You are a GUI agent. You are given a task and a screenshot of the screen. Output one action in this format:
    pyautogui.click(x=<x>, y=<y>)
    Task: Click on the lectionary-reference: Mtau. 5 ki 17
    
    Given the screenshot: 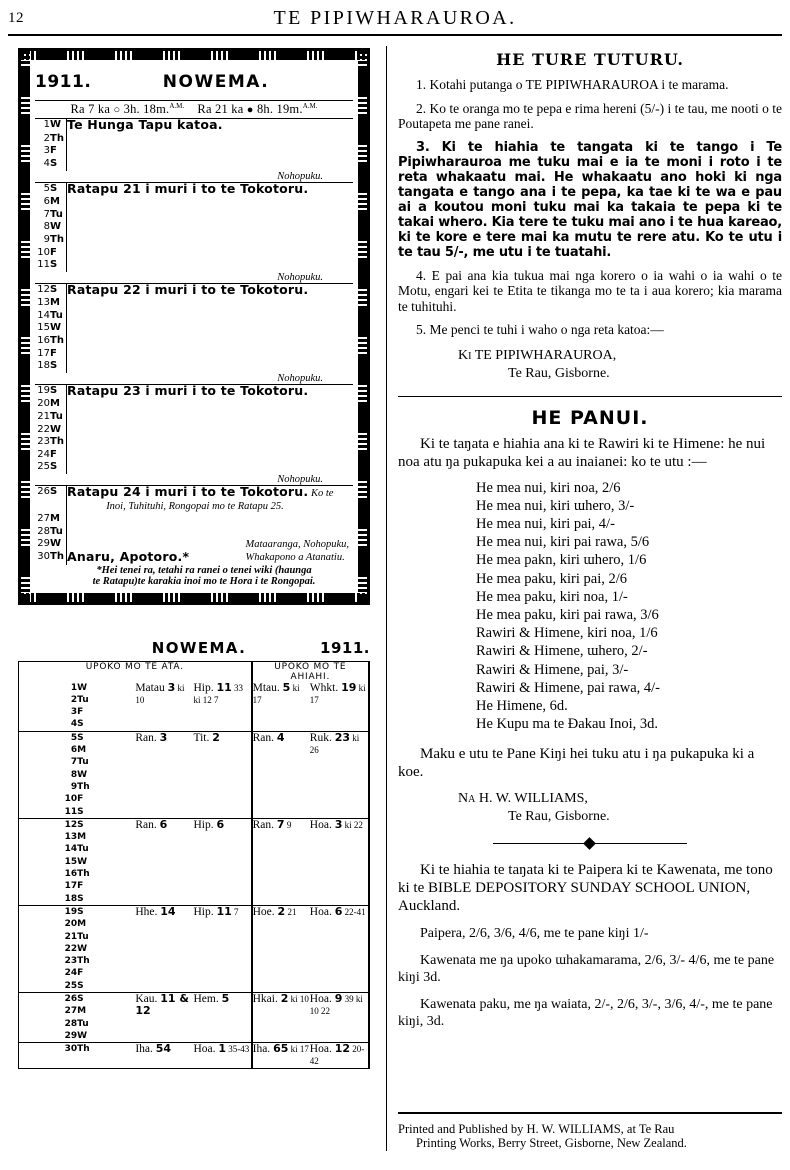 What is the action you would take?
    pyautogui.click(x=276, y=692)
    